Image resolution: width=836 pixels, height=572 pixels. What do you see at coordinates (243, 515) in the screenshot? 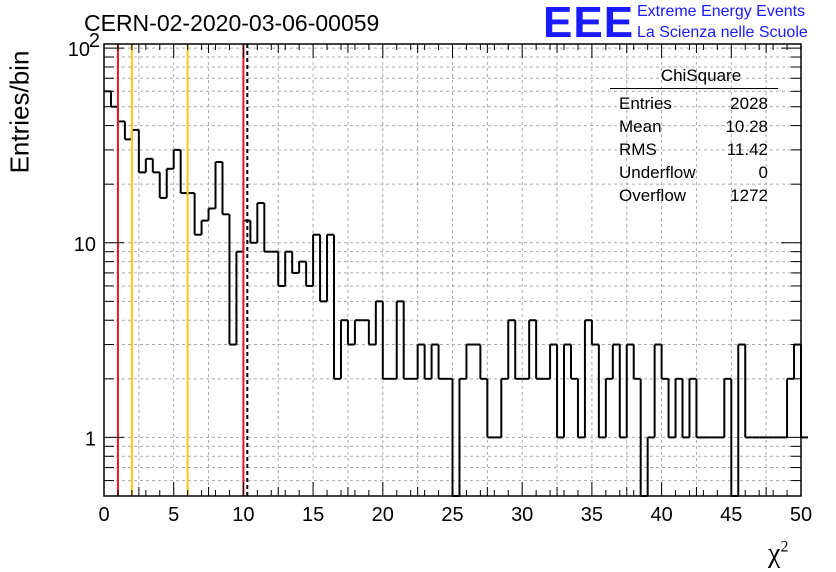
I see `x-tick-label: 10` at bounding box center [243, 515].